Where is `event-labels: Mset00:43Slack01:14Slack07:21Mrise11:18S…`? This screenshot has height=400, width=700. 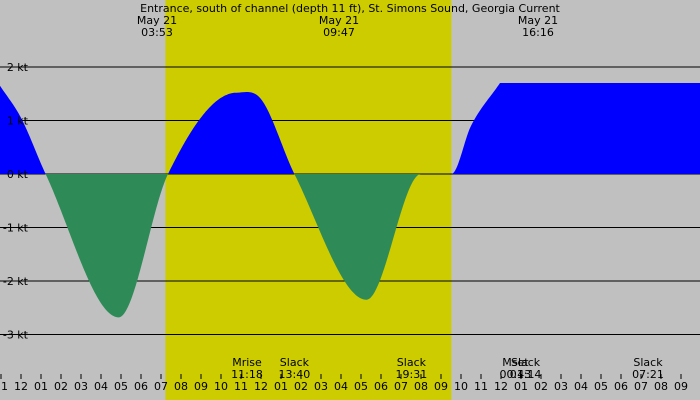
event-labels: Mset00:43Slack01:14Slack07:21Mrise11:18S… is located at coordinates (447, 368).